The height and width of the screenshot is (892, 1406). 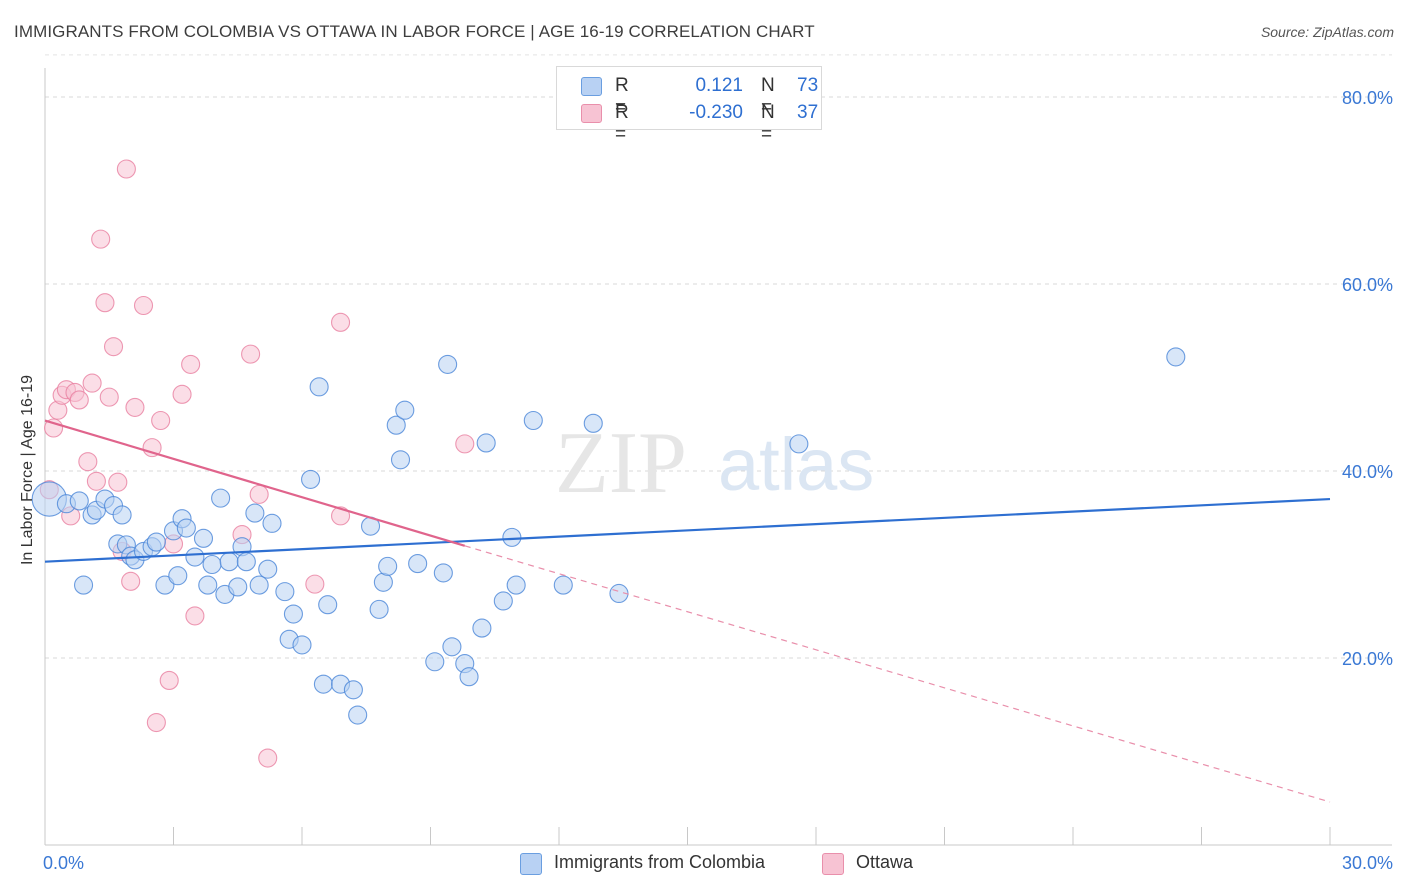 What do you see at coordinates (1367, 472) in the screenshot?
I see `y-tick-label: 40.0%` at bounding box center [1367, 472].